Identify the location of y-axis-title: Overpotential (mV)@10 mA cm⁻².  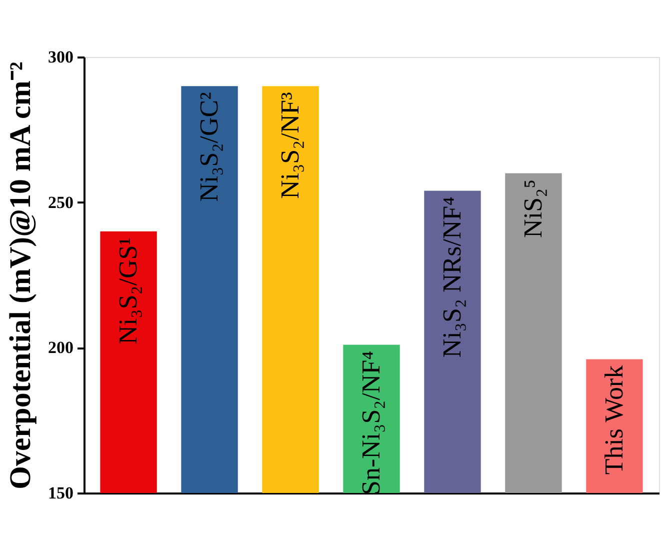
(20, 276).